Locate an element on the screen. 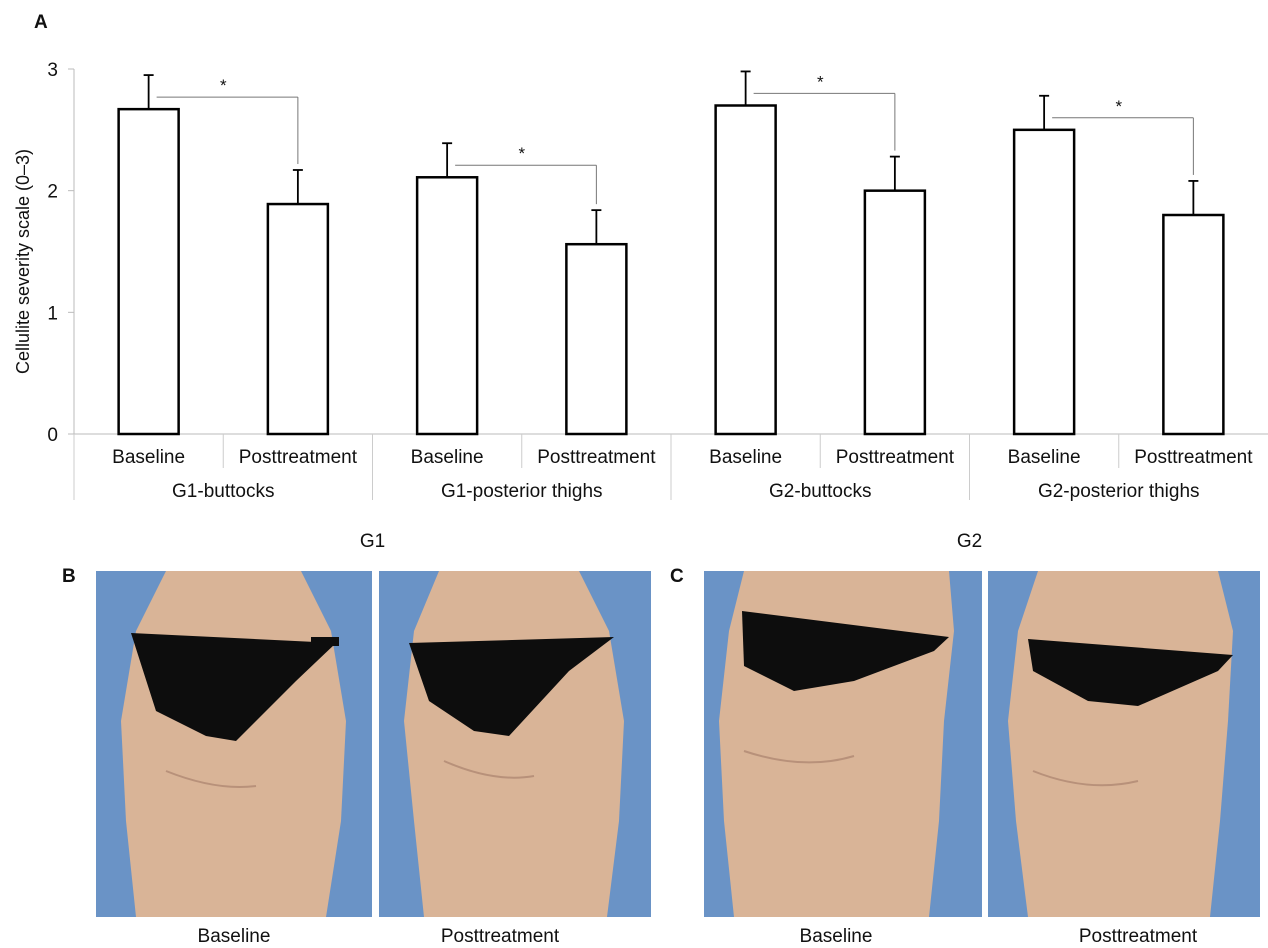 Image resolution: width=1268 pixels, height=948 pixels. caption-b-posttreatment: Posttreatment is located at coordinates (500, 936).